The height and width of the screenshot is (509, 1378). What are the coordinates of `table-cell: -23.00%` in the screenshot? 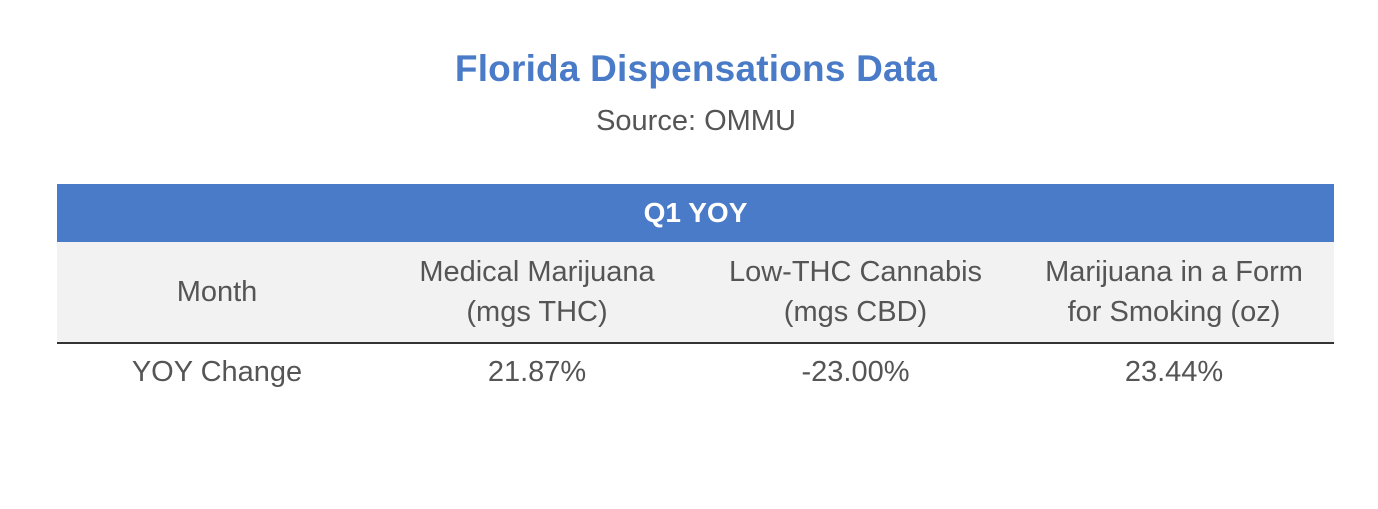 It's located at (855, 372).